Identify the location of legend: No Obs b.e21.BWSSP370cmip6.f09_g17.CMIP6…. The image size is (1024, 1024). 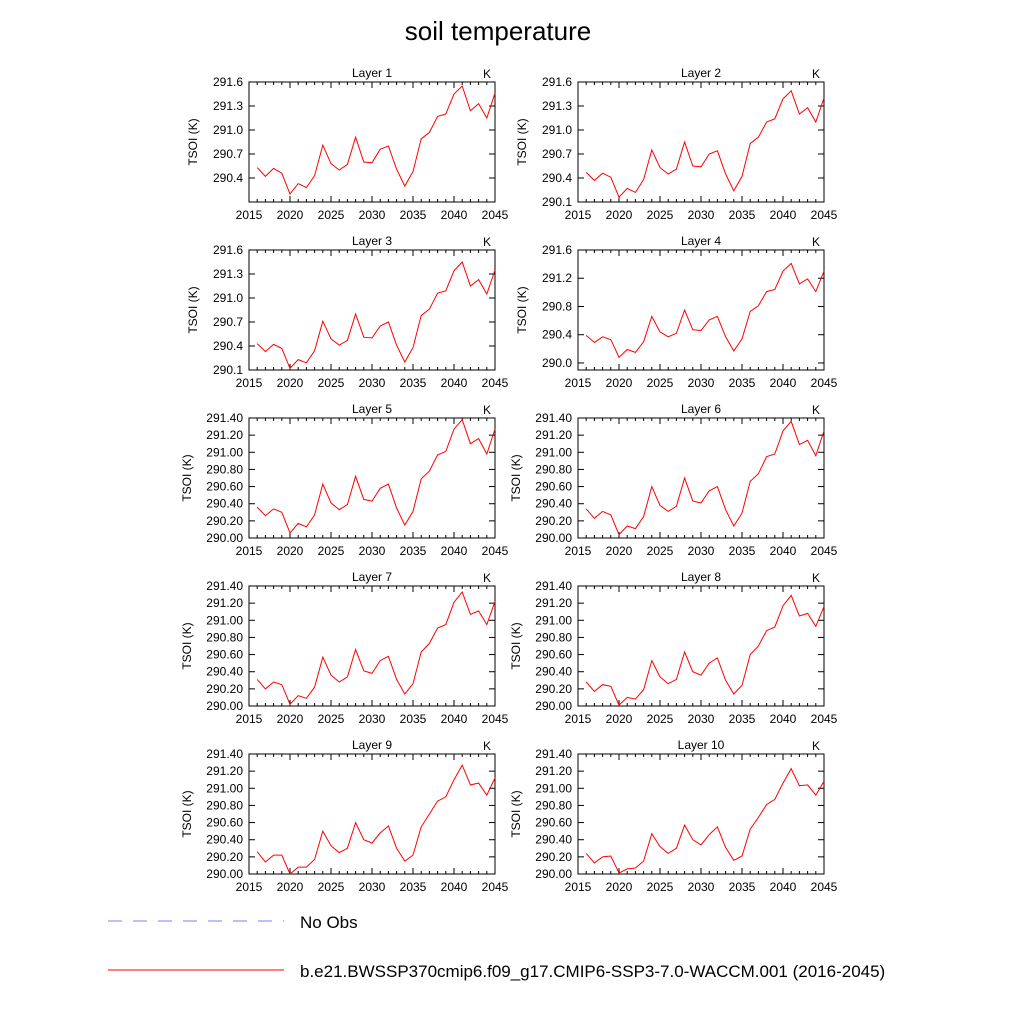
(496, 947).